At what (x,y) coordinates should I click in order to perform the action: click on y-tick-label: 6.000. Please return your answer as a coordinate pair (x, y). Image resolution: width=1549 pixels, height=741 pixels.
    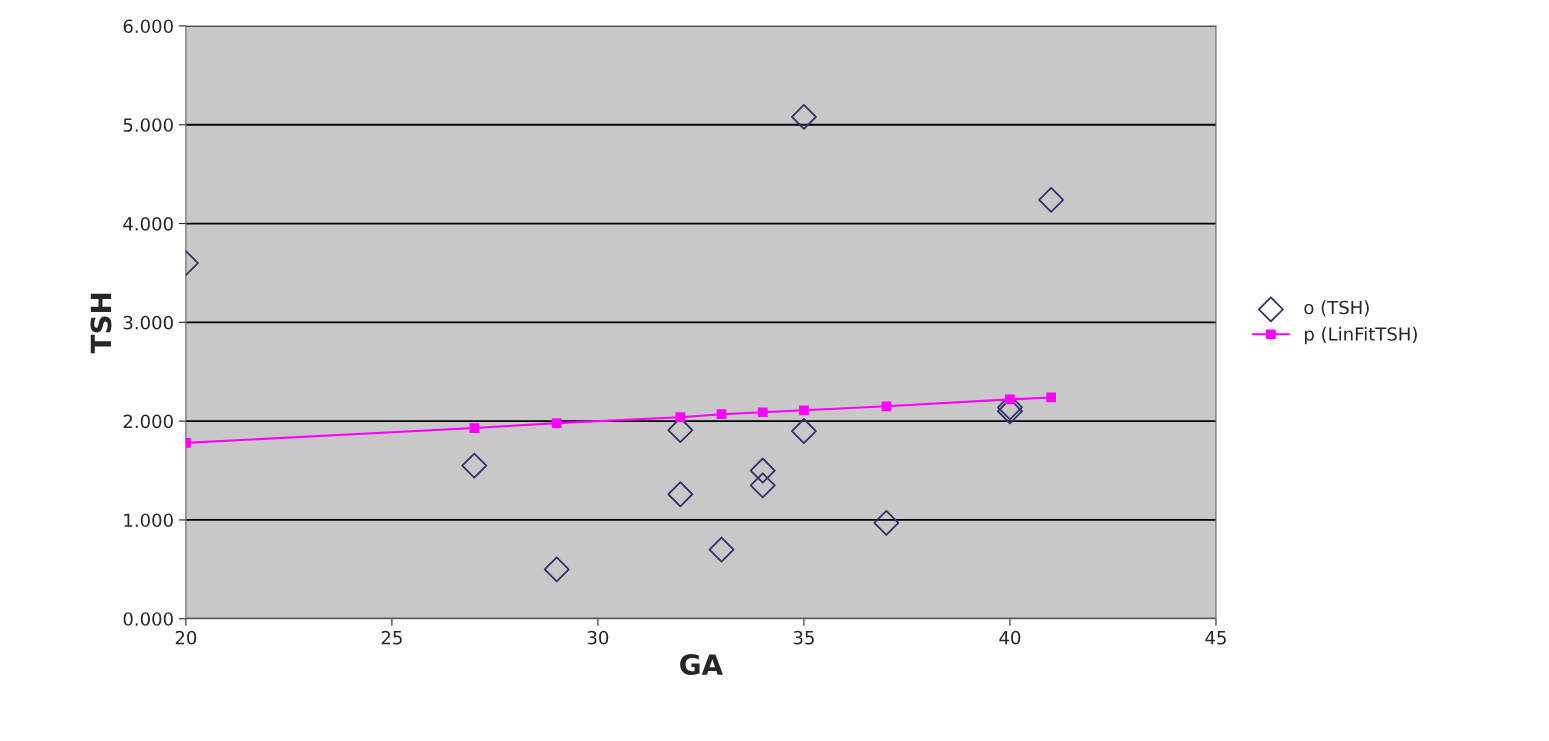
    Looking at the image, I should click on (148, 26).